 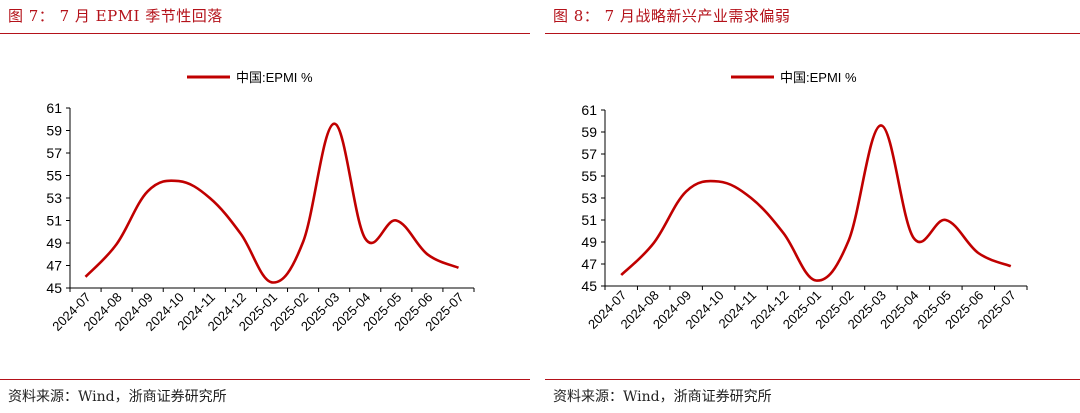 I want to click on figure-title: 图 8： 7 月战略新兴产业需求偏弱, so click(x=672, y=16).